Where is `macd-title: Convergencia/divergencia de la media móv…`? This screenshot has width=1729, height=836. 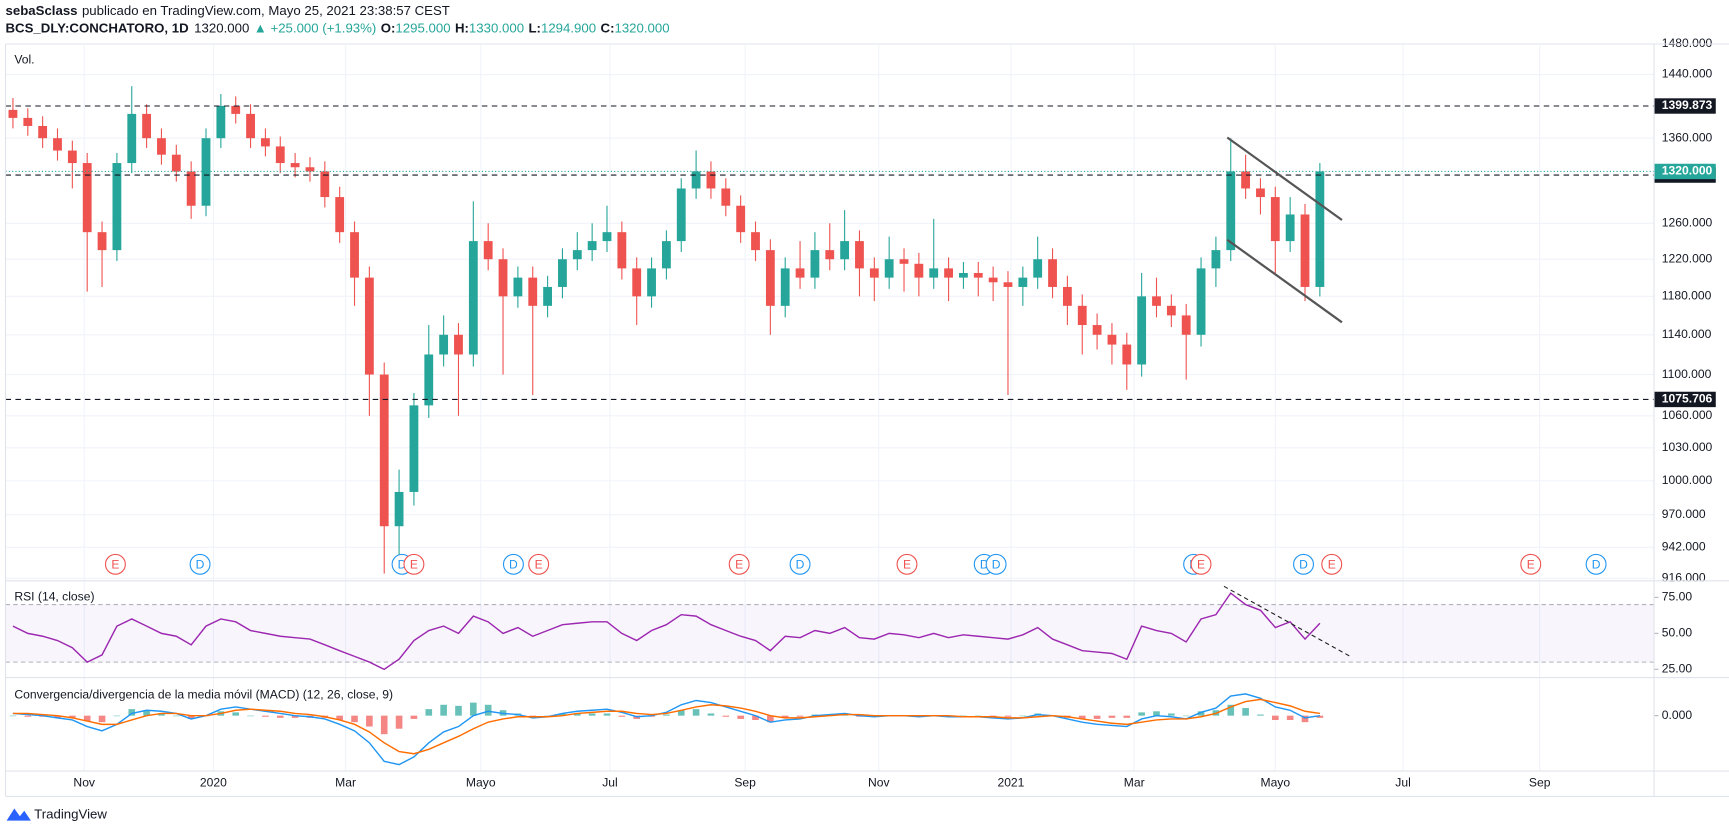 macd-title: Convergencia/divergencia de la media móv… is located at coordinates (203, 694).